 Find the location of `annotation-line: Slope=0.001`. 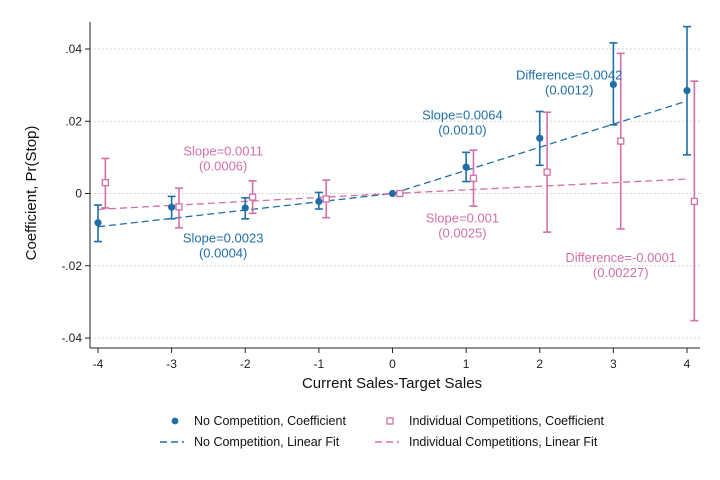

annotation-line: Slope=0.001 is located at coordinates (462, 217).